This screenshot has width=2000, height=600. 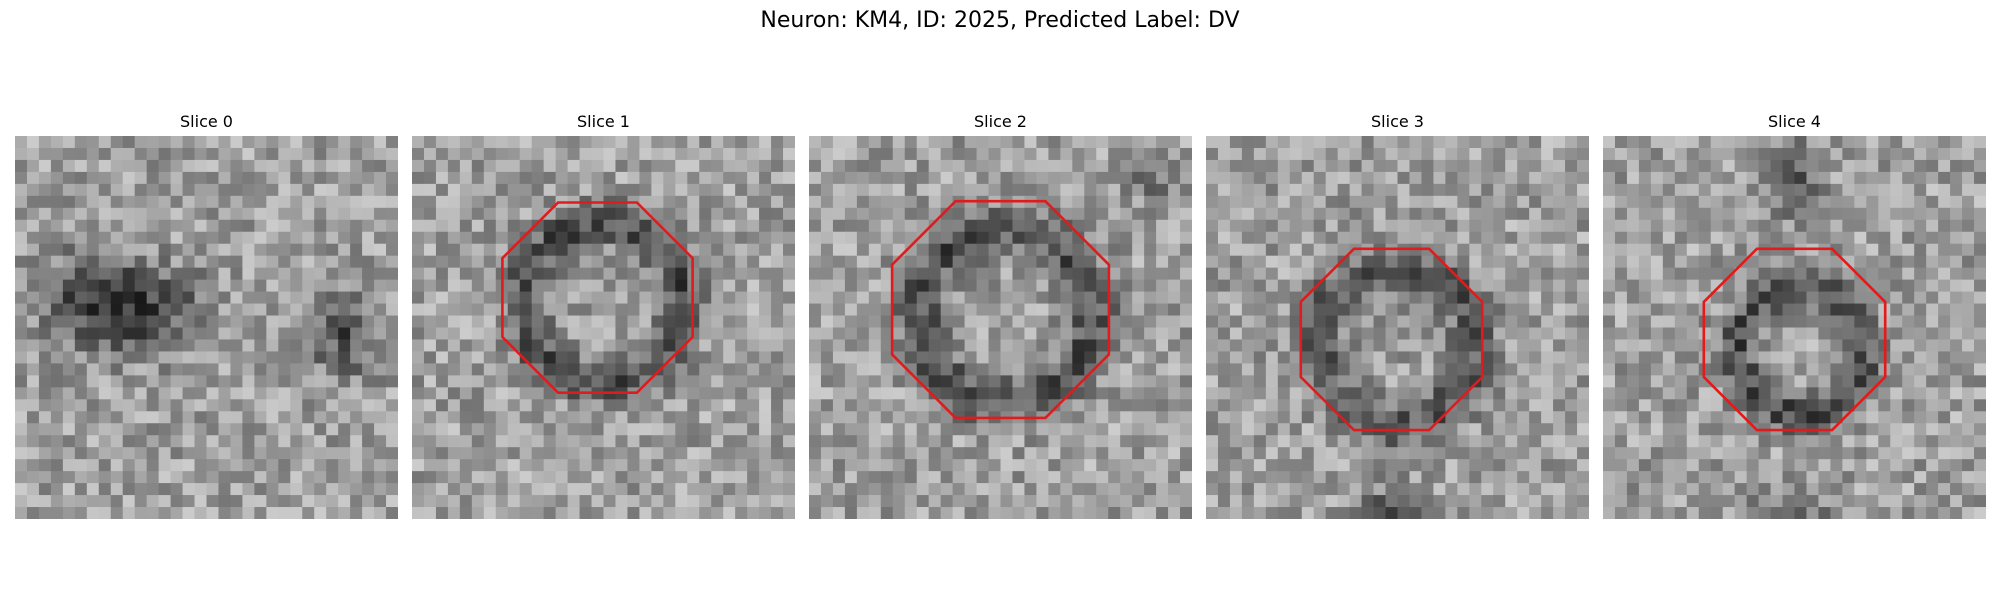 I want to click on slice-panel-3: Slice 3, so click(x=1397, y=314).